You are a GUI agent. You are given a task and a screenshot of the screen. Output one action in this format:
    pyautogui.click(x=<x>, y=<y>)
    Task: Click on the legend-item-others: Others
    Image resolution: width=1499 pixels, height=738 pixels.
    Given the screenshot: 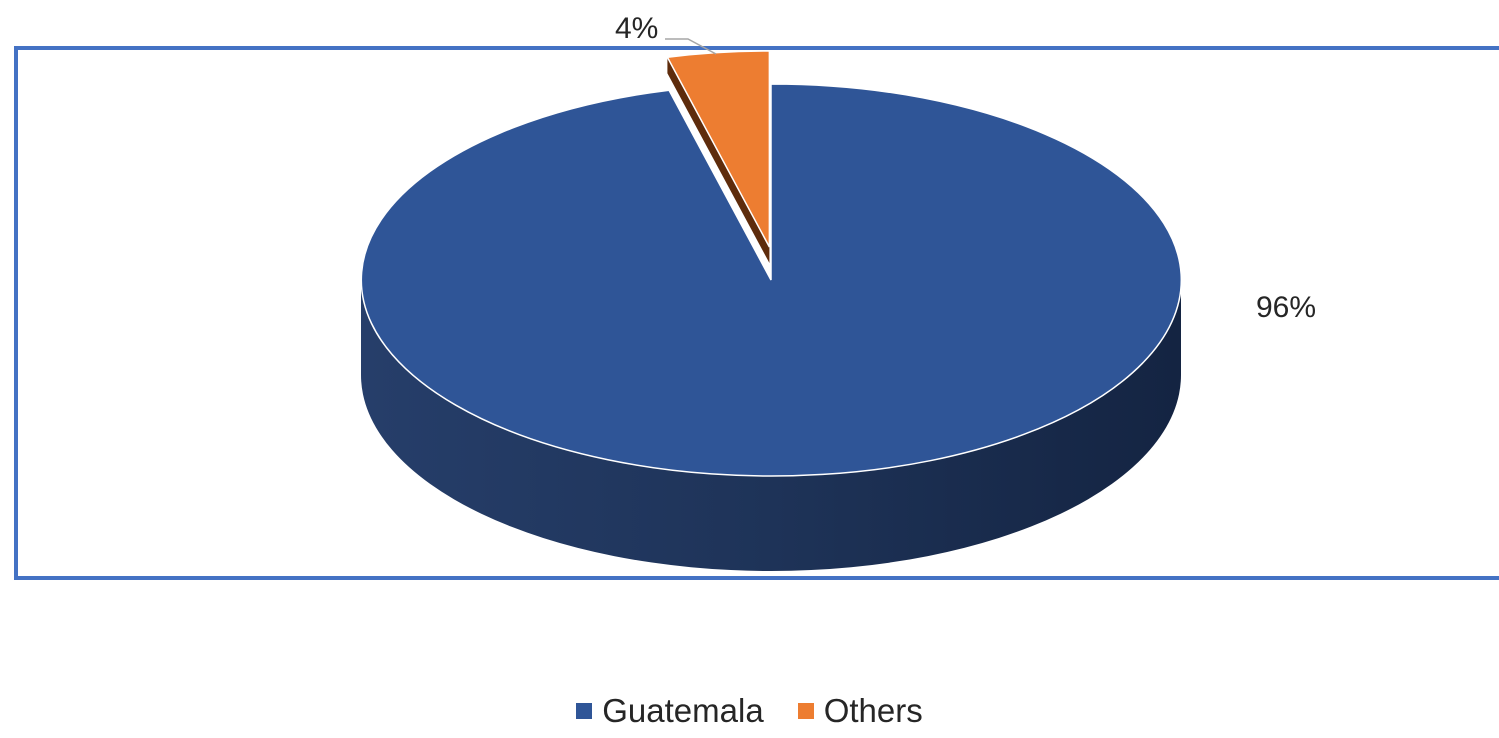 What is the action you would take?
    pyautogui.click(x=860, y=711)
    